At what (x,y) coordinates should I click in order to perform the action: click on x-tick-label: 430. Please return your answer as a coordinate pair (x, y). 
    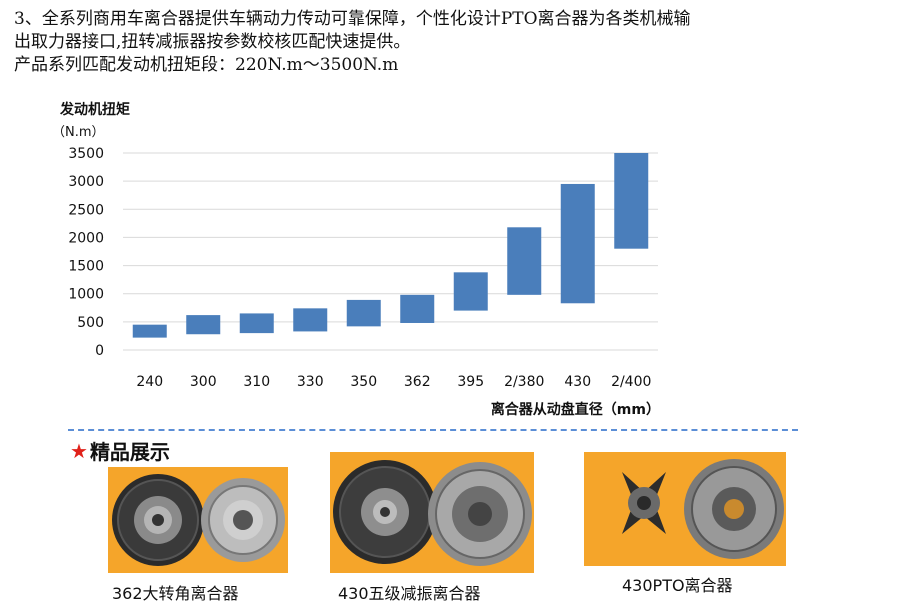
    Looking at the image, I should click on (577, 382).